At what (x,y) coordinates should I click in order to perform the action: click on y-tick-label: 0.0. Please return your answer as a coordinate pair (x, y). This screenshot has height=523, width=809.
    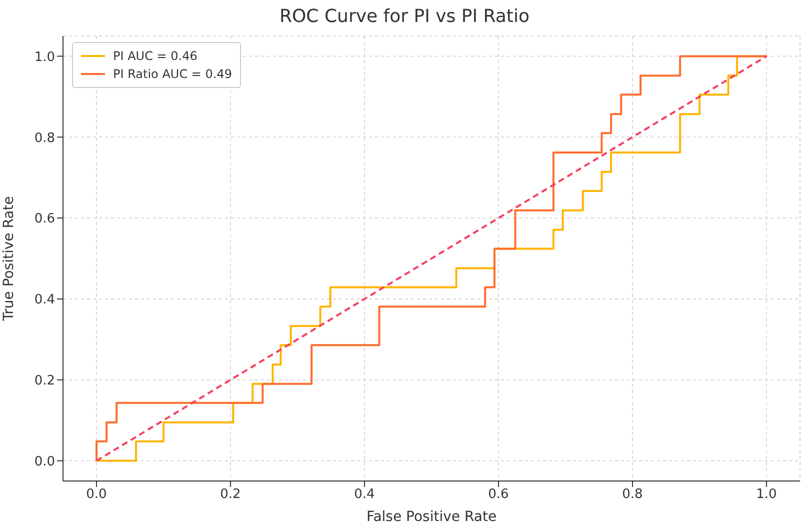
    Looking at the image, I should click on (44, 462).